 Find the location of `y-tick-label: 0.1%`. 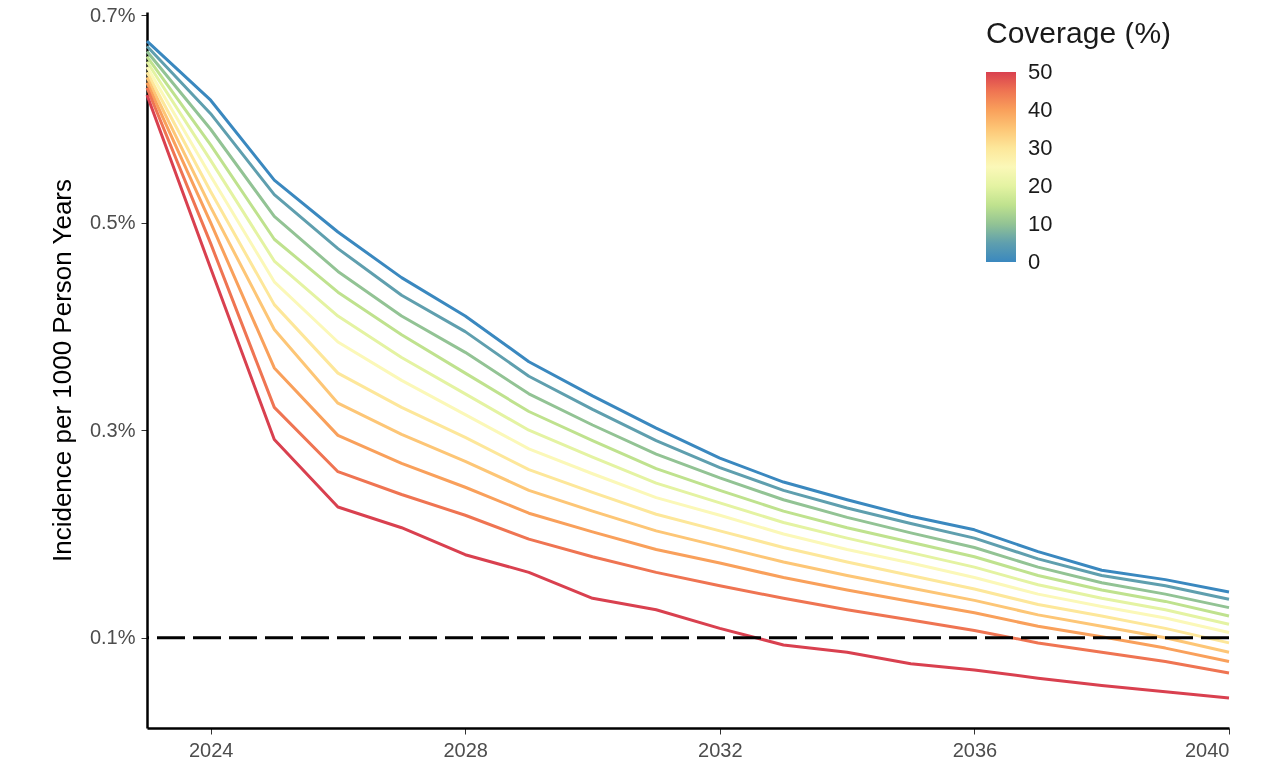

y-tick-label: 0.1% is located at coordinates (112, 637).